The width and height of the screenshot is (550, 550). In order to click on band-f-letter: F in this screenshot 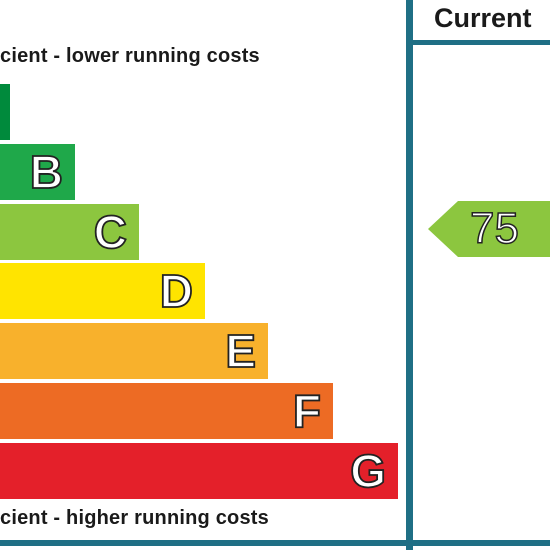, I will do `click(307, 411)`.